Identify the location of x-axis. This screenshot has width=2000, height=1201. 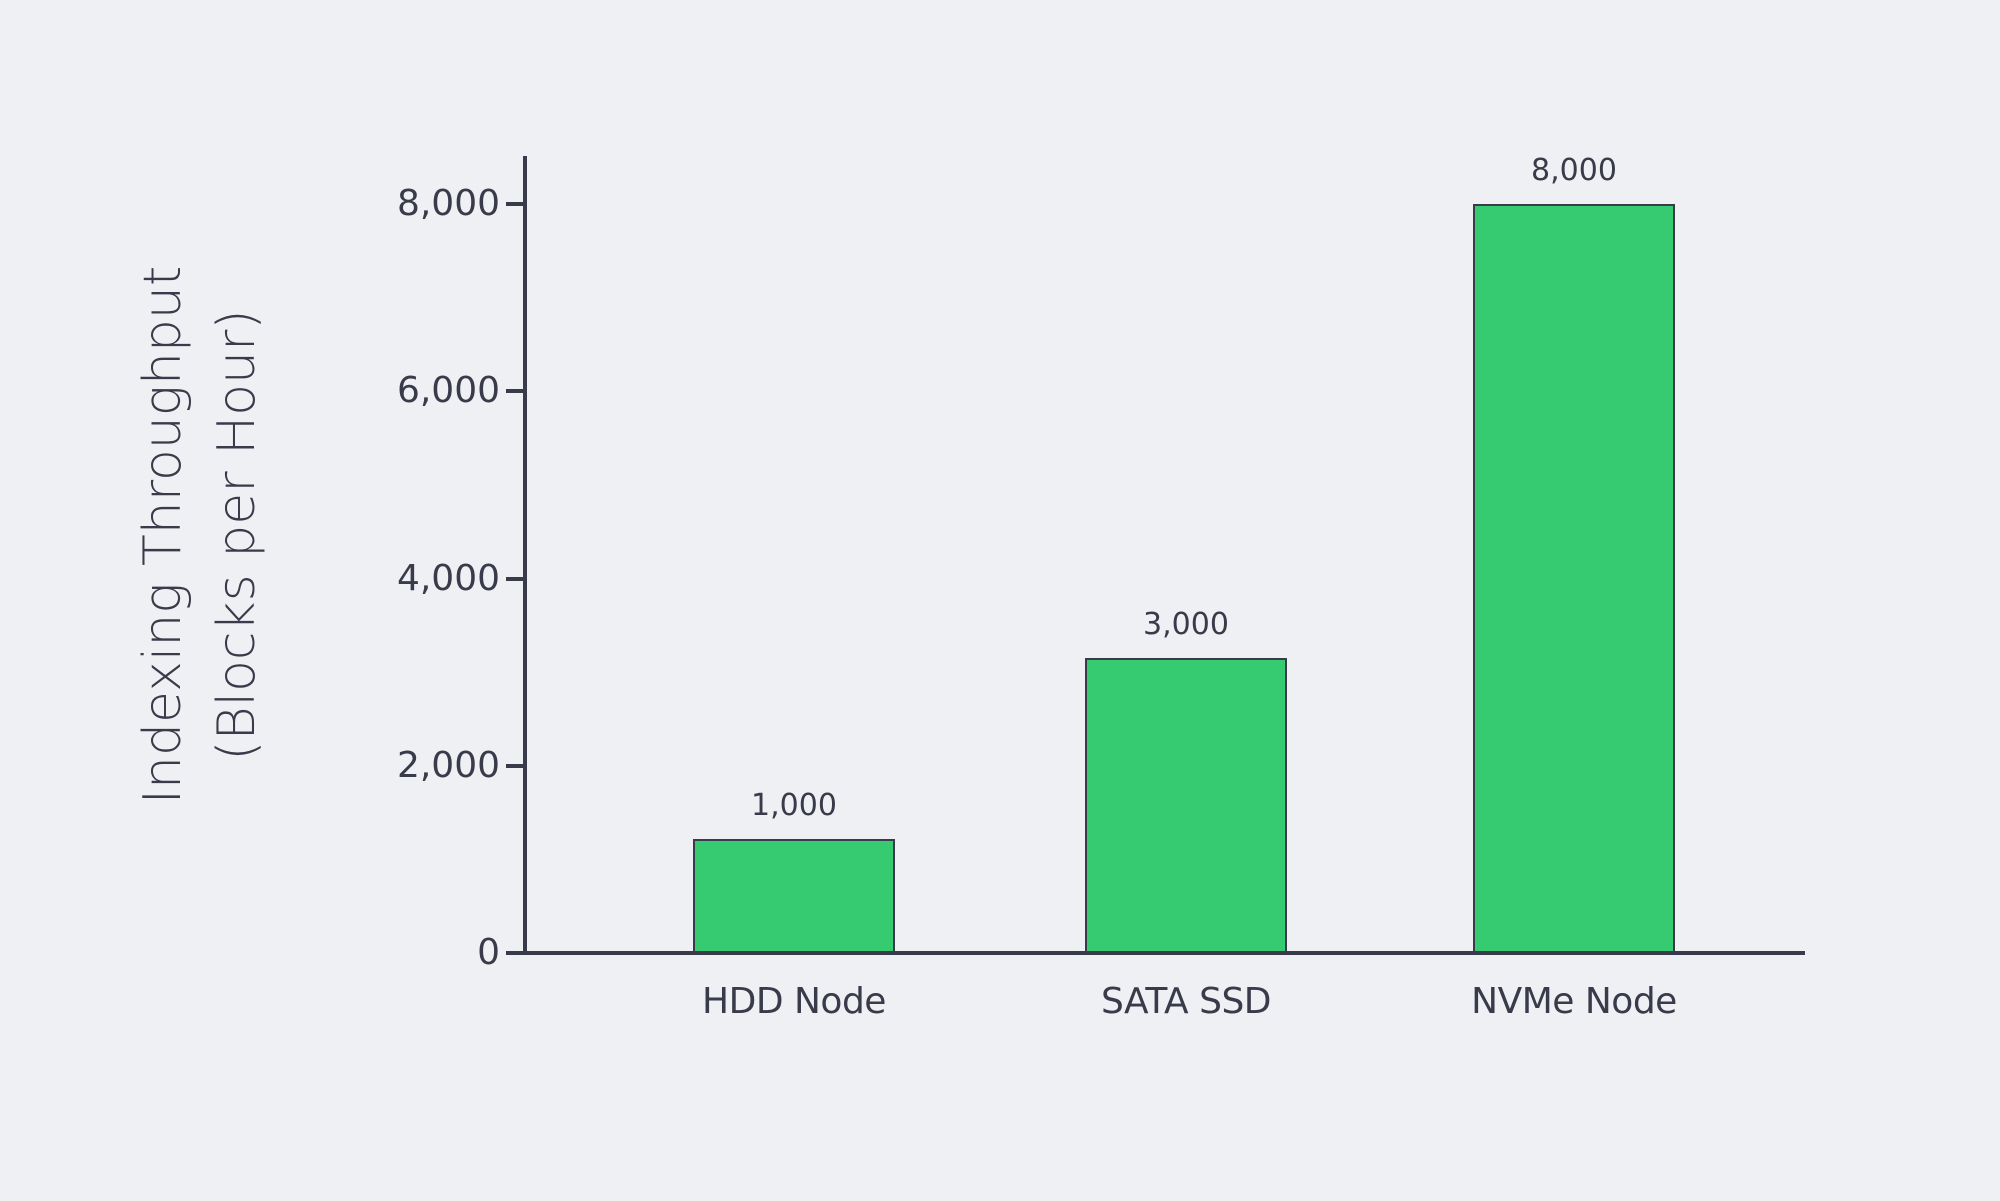
(1155, 953).